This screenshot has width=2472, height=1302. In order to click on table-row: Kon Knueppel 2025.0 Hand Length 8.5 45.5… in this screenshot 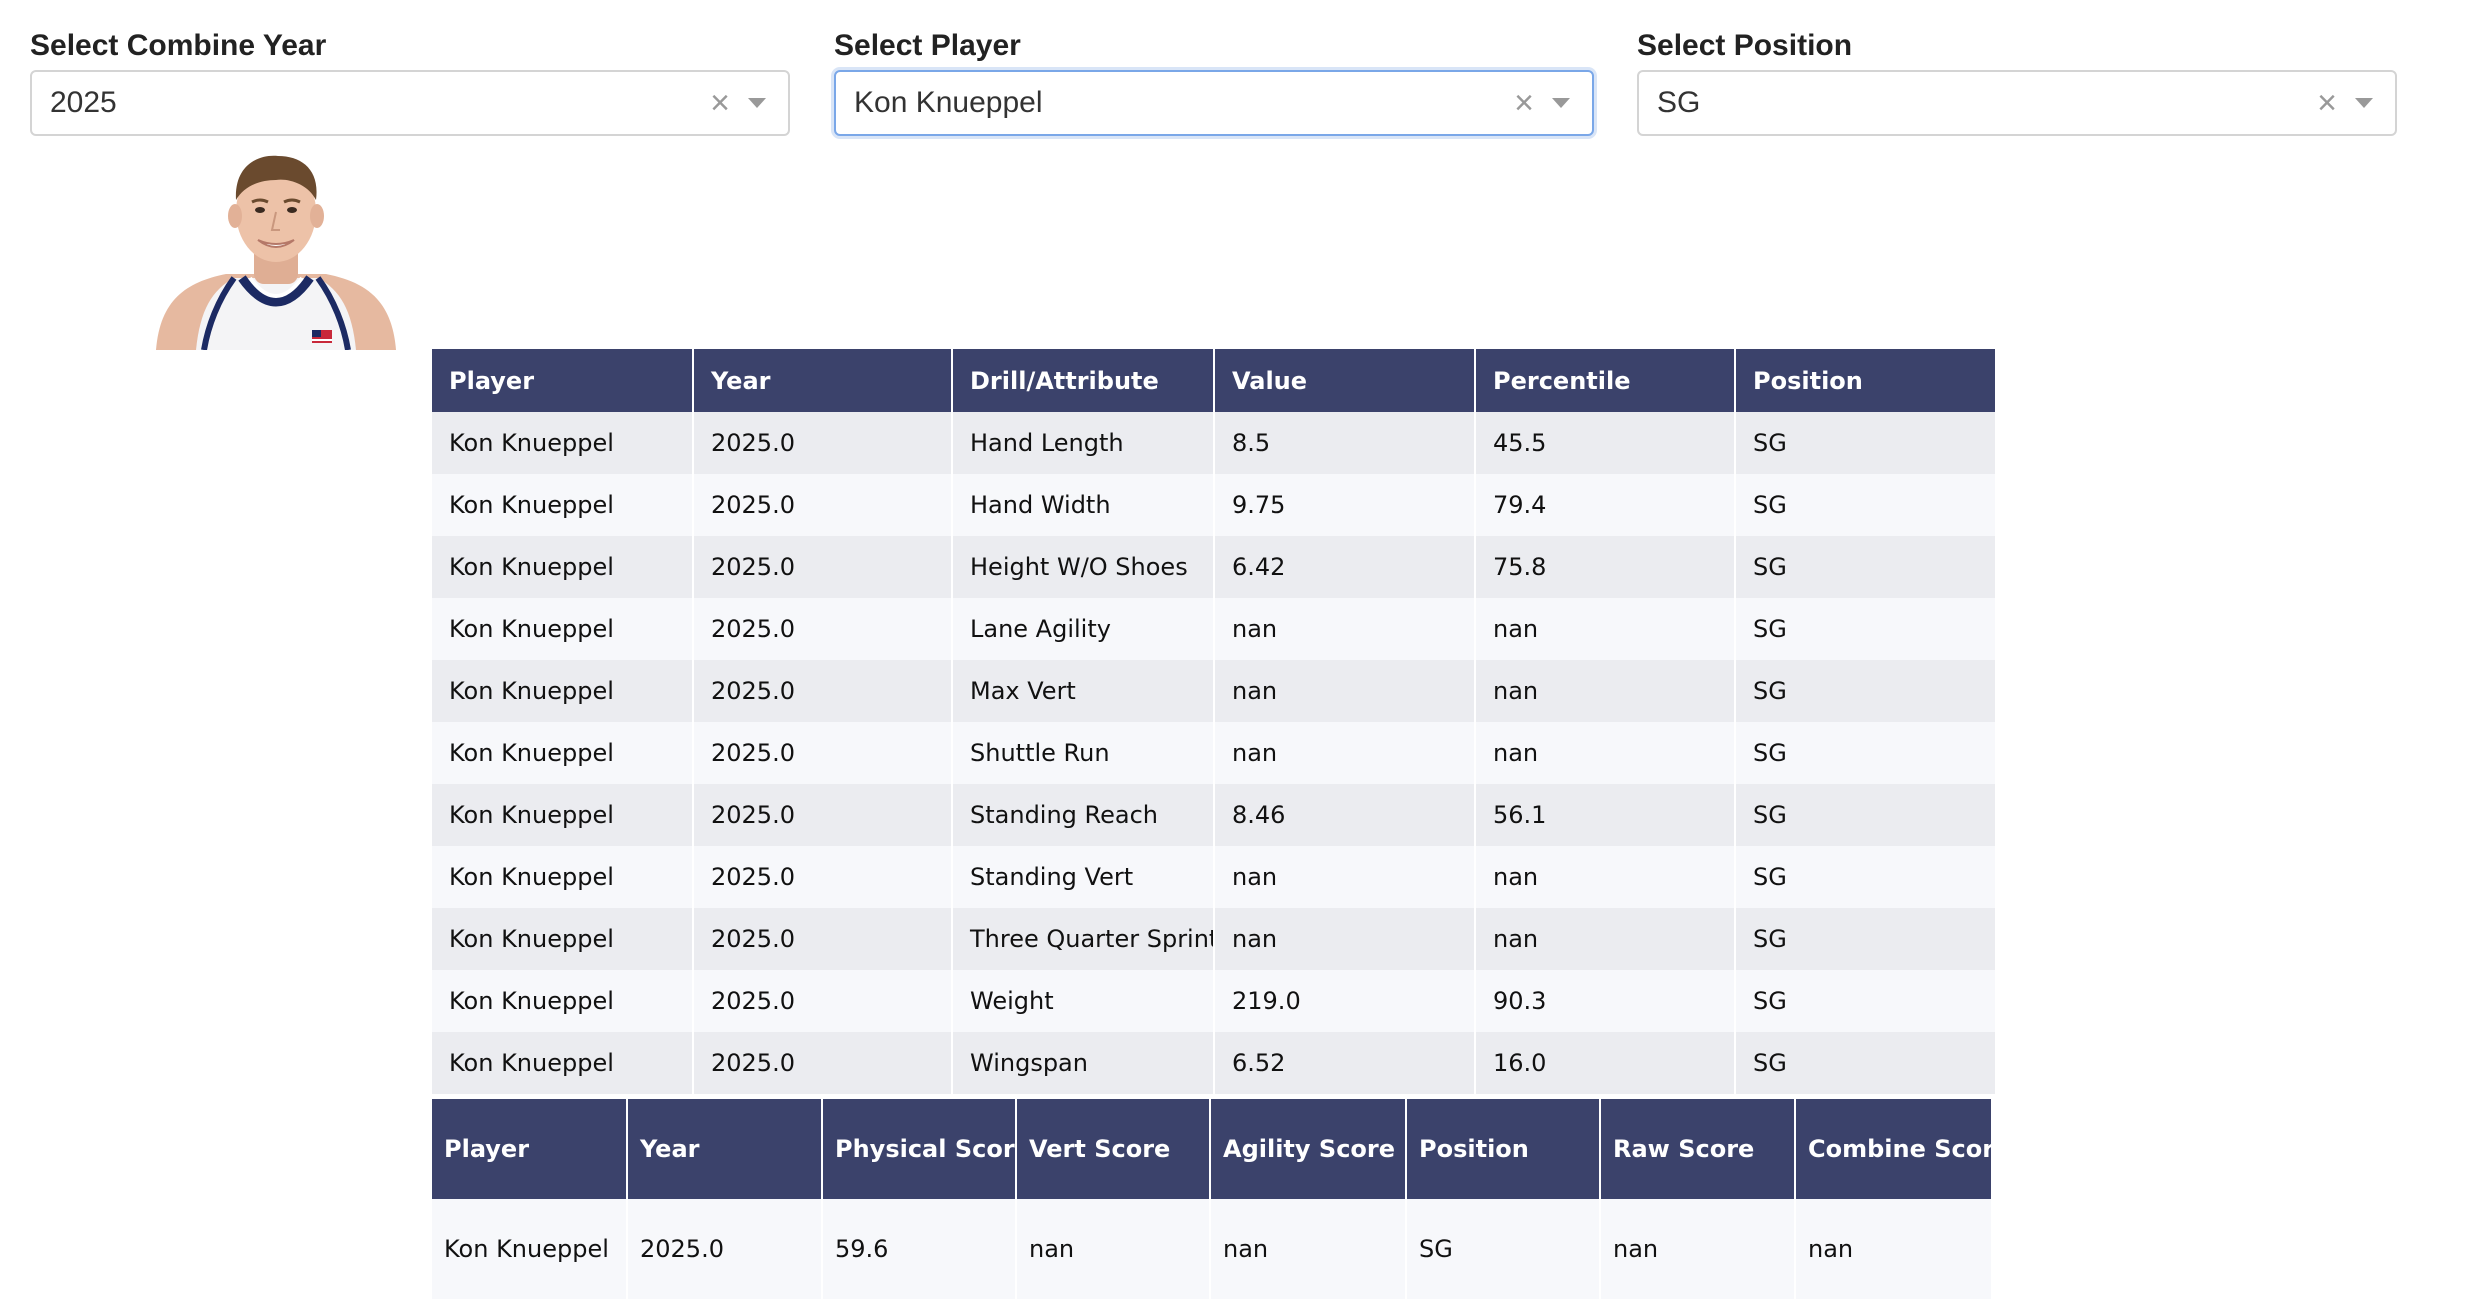, I will do `click(1214, 443)`.